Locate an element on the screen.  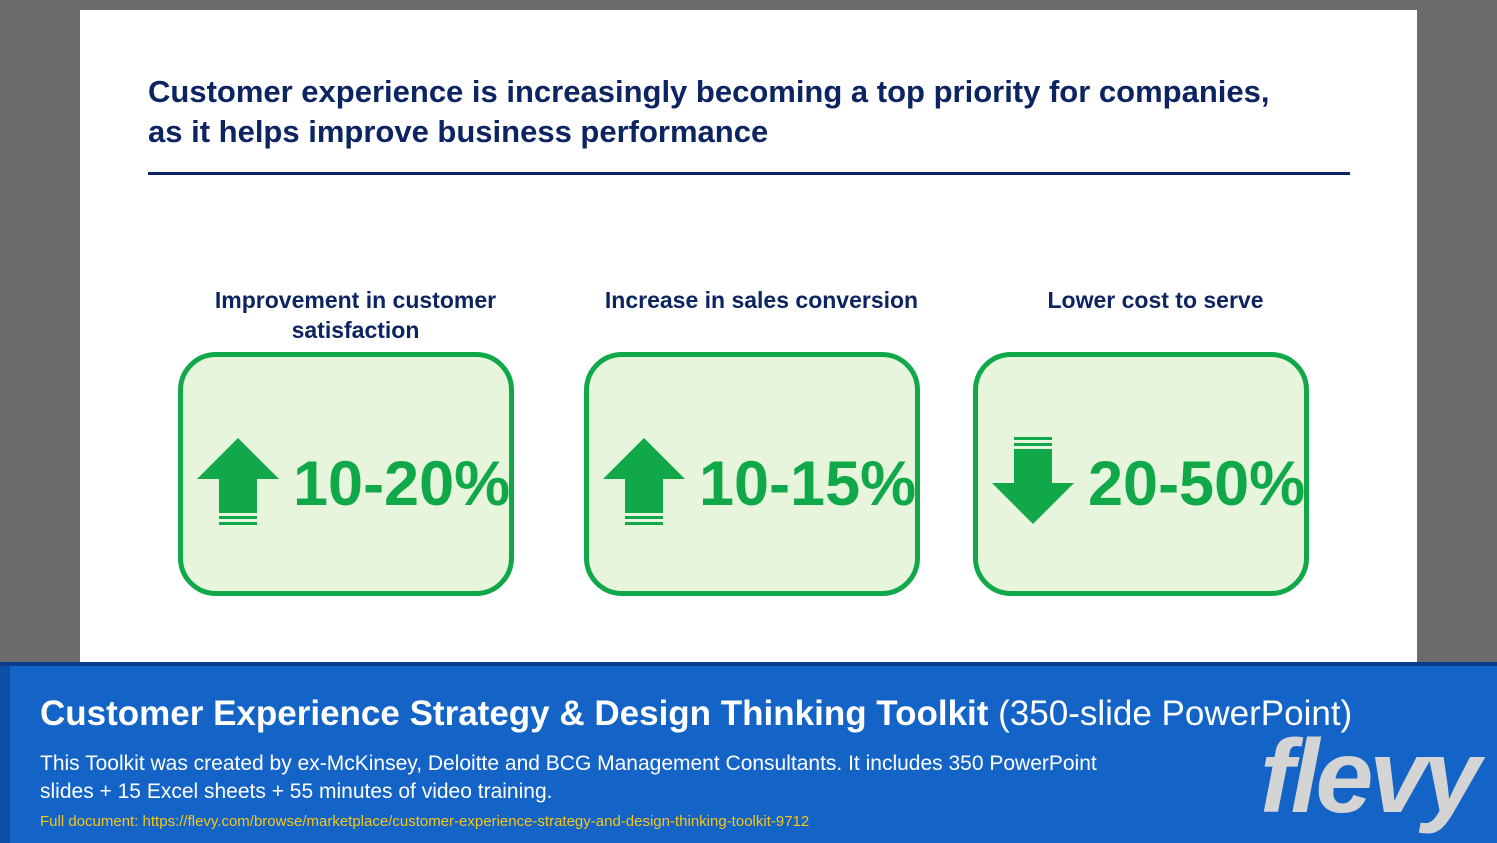
metric-card-cost-to-serve: 20-50% is located at coordinates (1141, 474).